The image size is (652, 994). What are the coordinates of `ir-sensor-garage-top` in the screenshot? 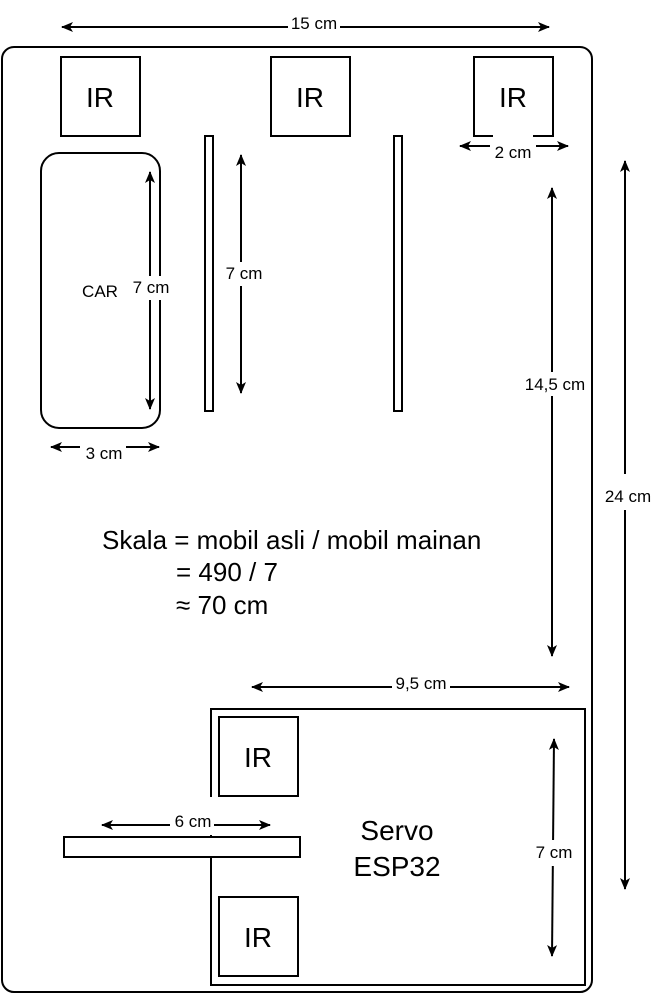 It's located at (258, 756).